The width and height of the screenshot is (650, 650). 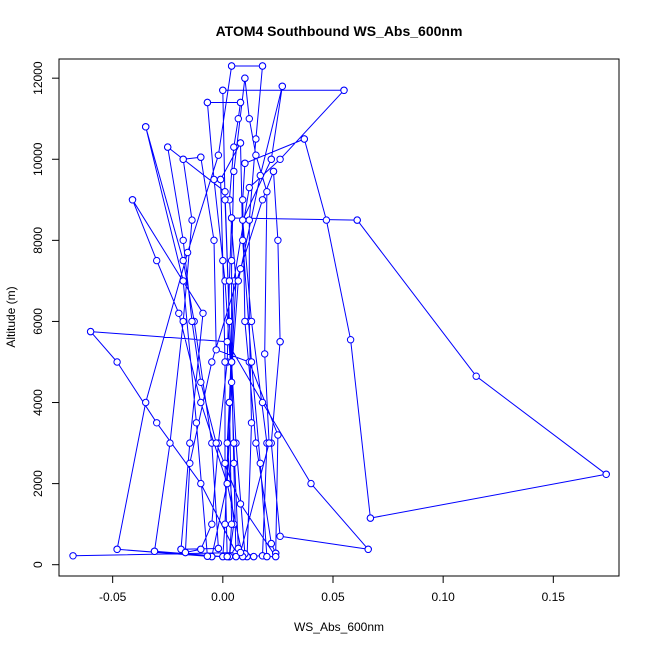 I want to click on x-tick-label: 0.15, so click(x=554, y=597).